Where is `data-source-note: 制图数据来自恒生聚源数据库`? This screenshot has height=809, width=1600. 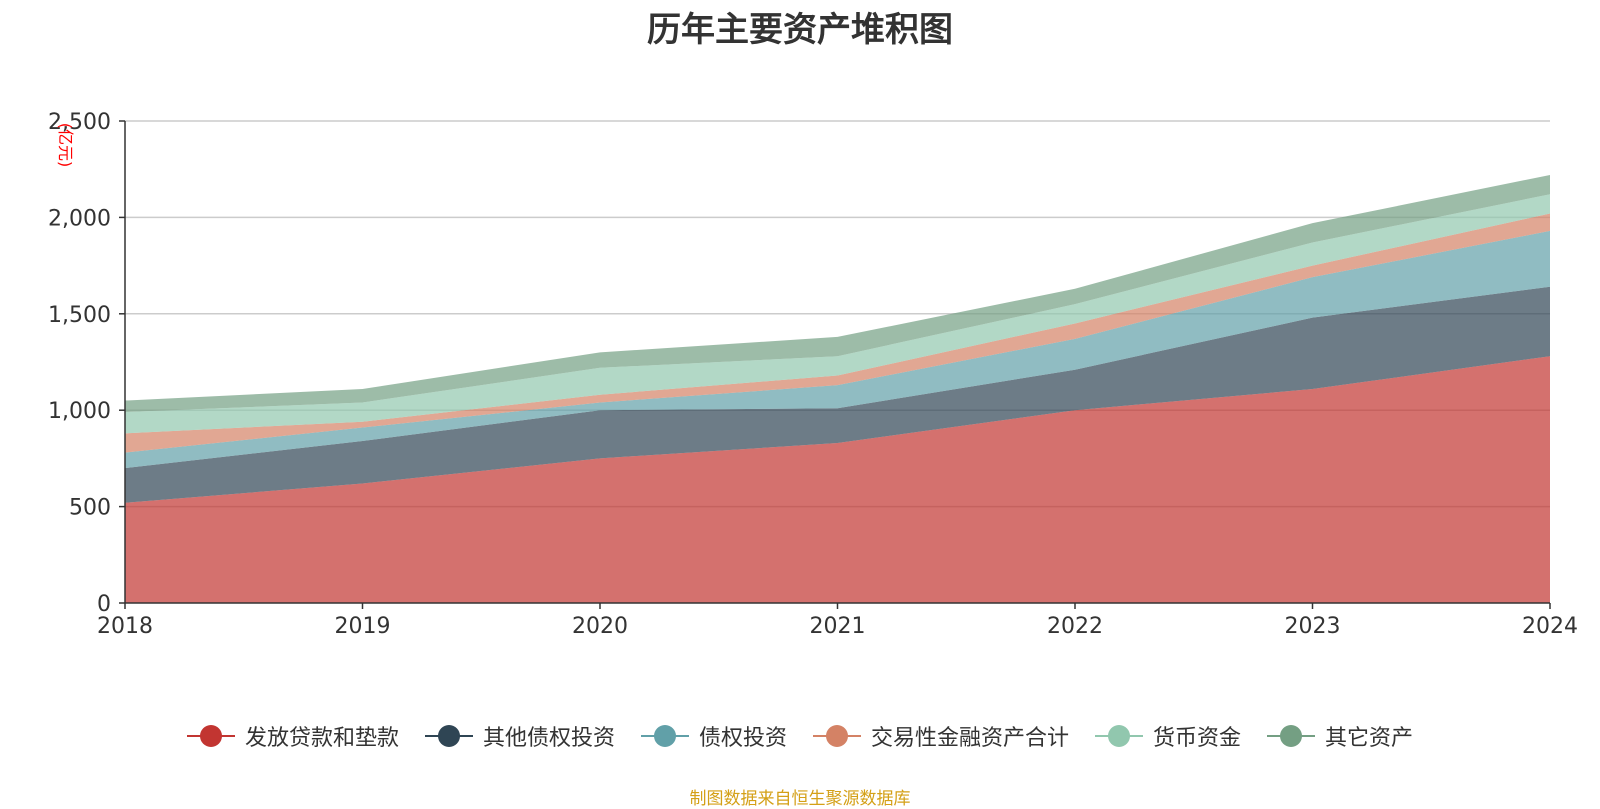 data-source-note: 制图数据来自恒生聚源数据库 is located at coordinates (800, 799).